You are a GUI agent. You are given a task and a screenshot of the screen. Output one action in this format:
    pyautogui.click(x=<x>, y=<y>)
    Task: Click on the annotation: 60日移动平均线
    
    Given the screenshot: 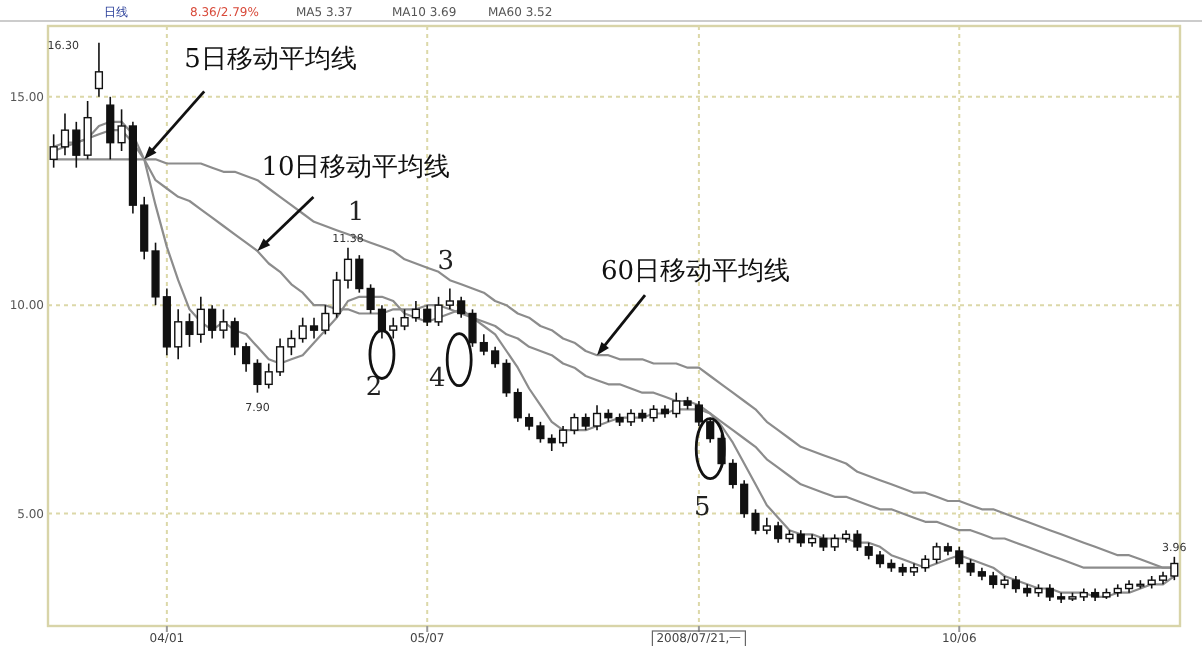 What is the action you would take?
    pyautogui.click(x=696, y=272)
    